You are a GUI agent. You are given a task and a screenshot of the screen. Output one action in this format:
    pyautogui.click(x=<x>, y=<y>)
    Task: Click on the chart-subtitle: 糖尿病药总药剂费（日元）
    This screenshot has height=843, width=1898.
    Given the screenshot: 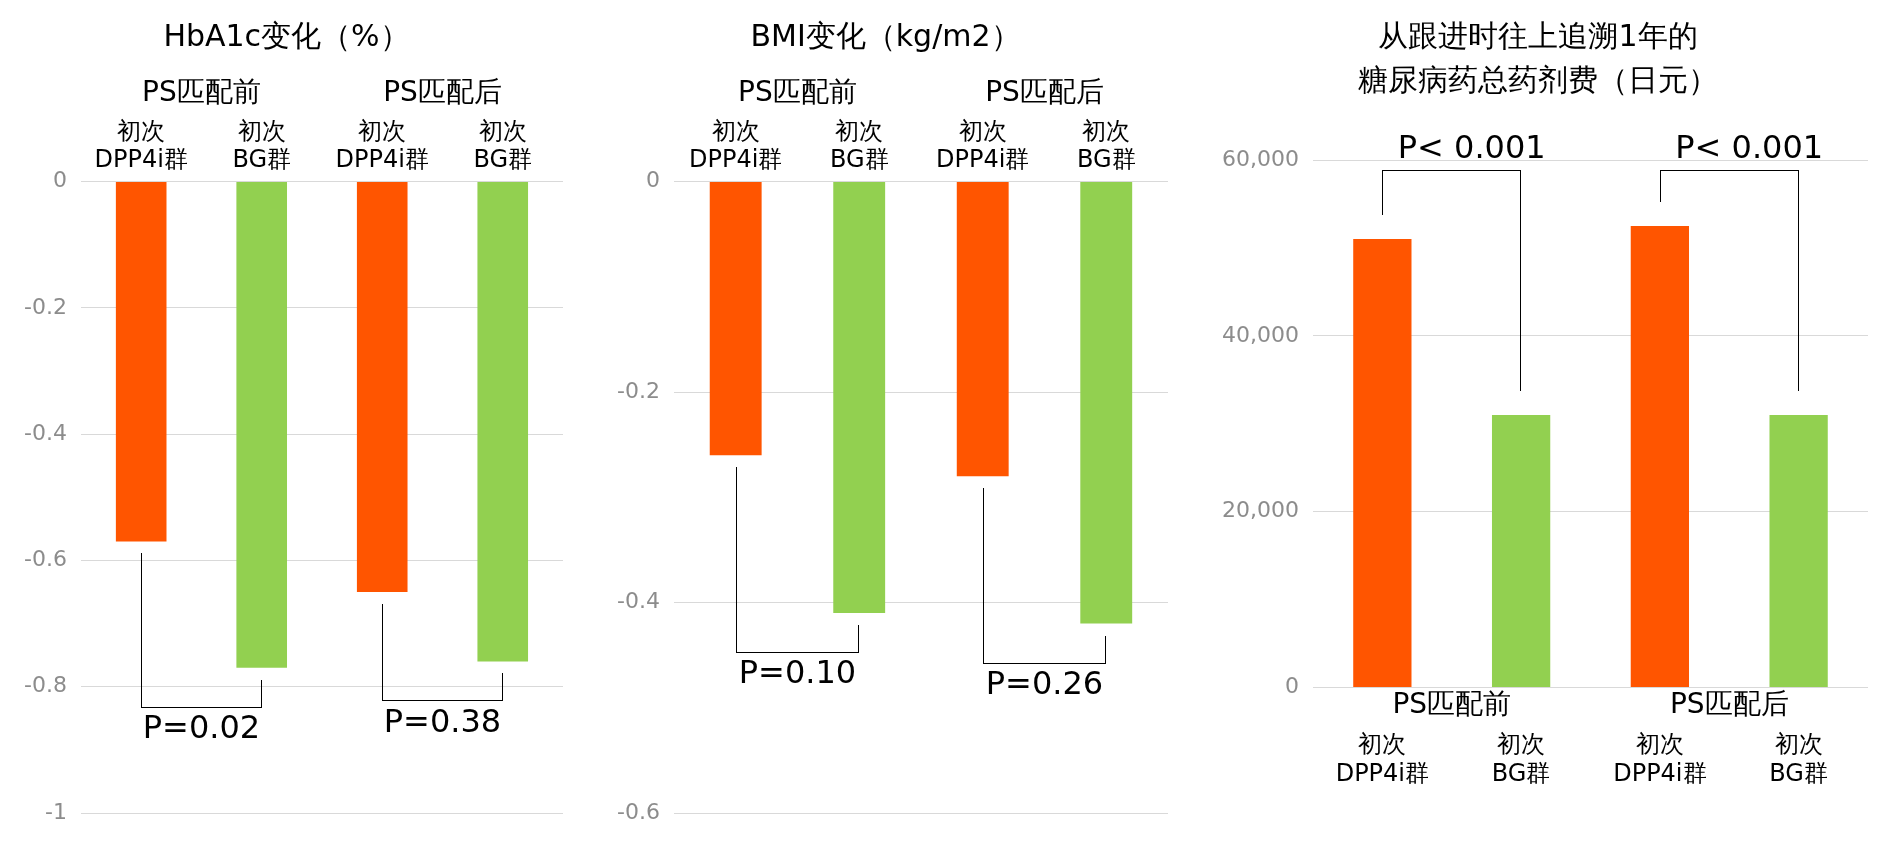 What is the action you would take?
    pyautogui.click(x=1538, y=79)
    